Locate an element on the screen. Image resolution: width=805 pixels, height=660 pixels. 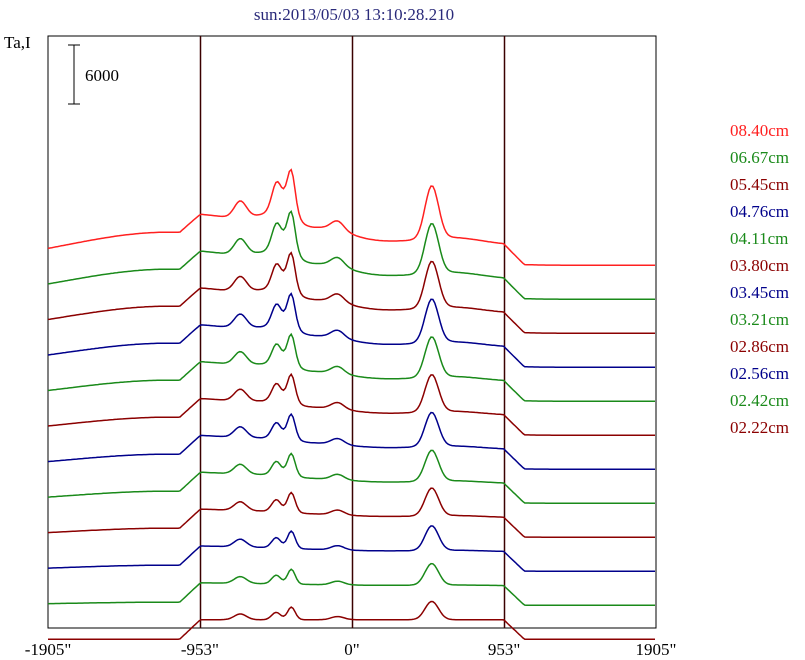
legend-entry-04.76cm: 04.76cm is located at coordinates (759, 211).